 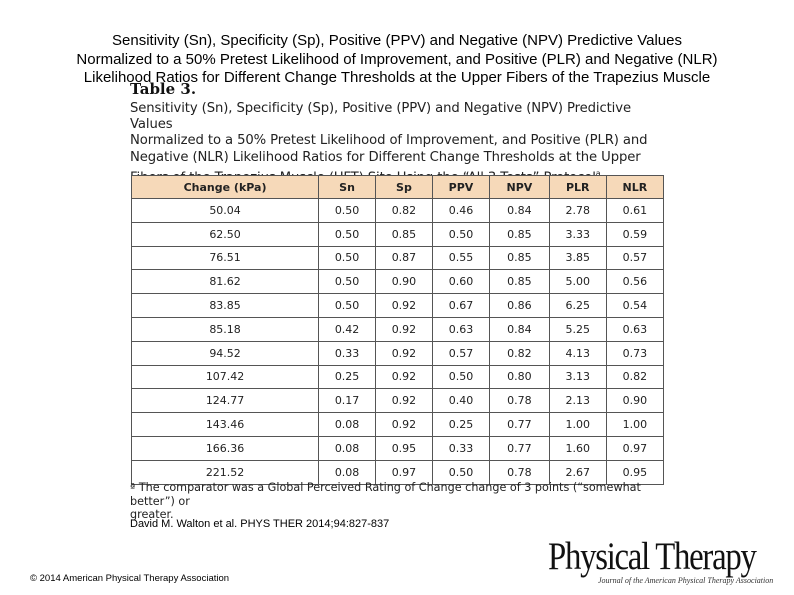 What do you see at coordinates (225, 187) in the screenshot?
I see `column-header-change: Change (kPa)` at bounding box center [225, 187].